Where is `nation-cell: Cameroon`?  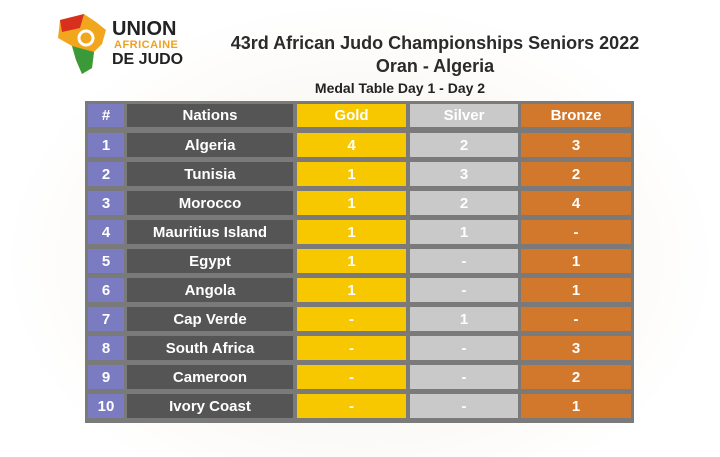
nation-cell: Cameroon is located at coordinates (210, 377).